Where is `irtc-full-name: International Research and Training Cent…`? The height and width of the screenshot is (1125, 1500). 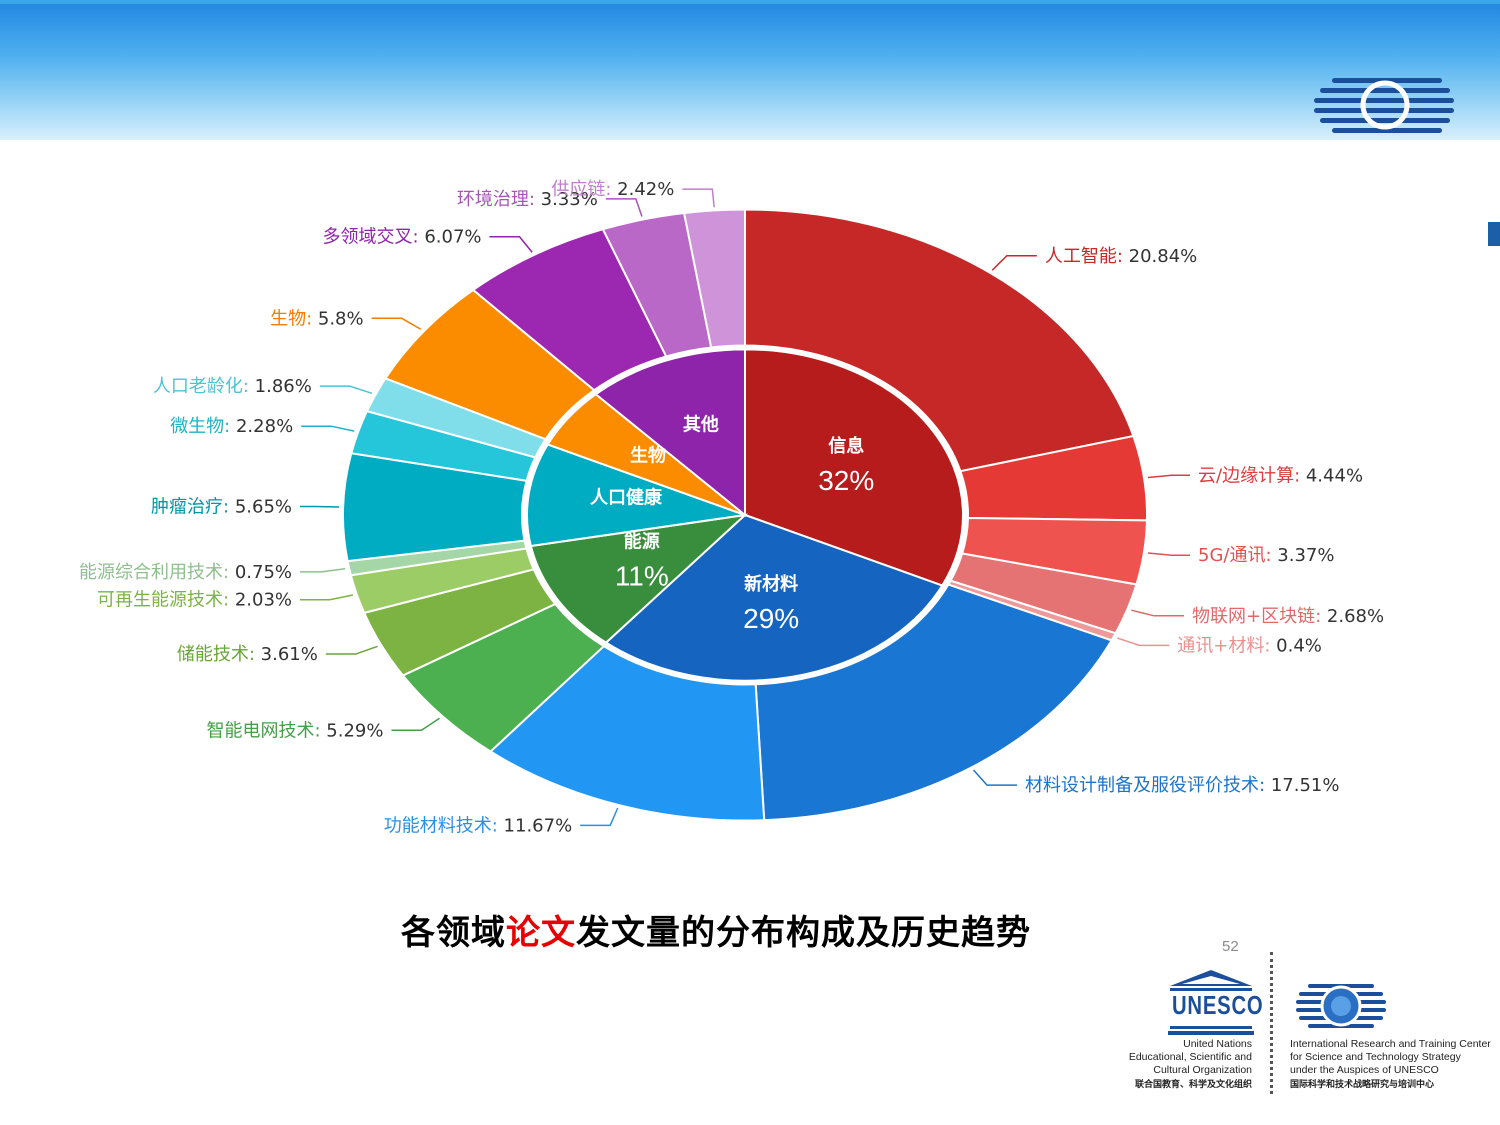
irtc-full-name: International Research and Training Cent… is located at coordinates (1390, 1057).